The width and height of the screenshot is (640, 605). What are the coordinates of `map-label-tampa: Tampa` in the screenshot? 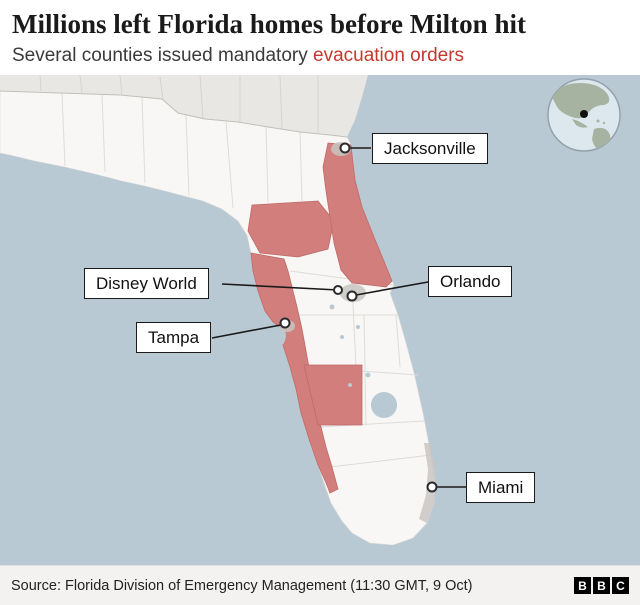 It's located at (174, 338).